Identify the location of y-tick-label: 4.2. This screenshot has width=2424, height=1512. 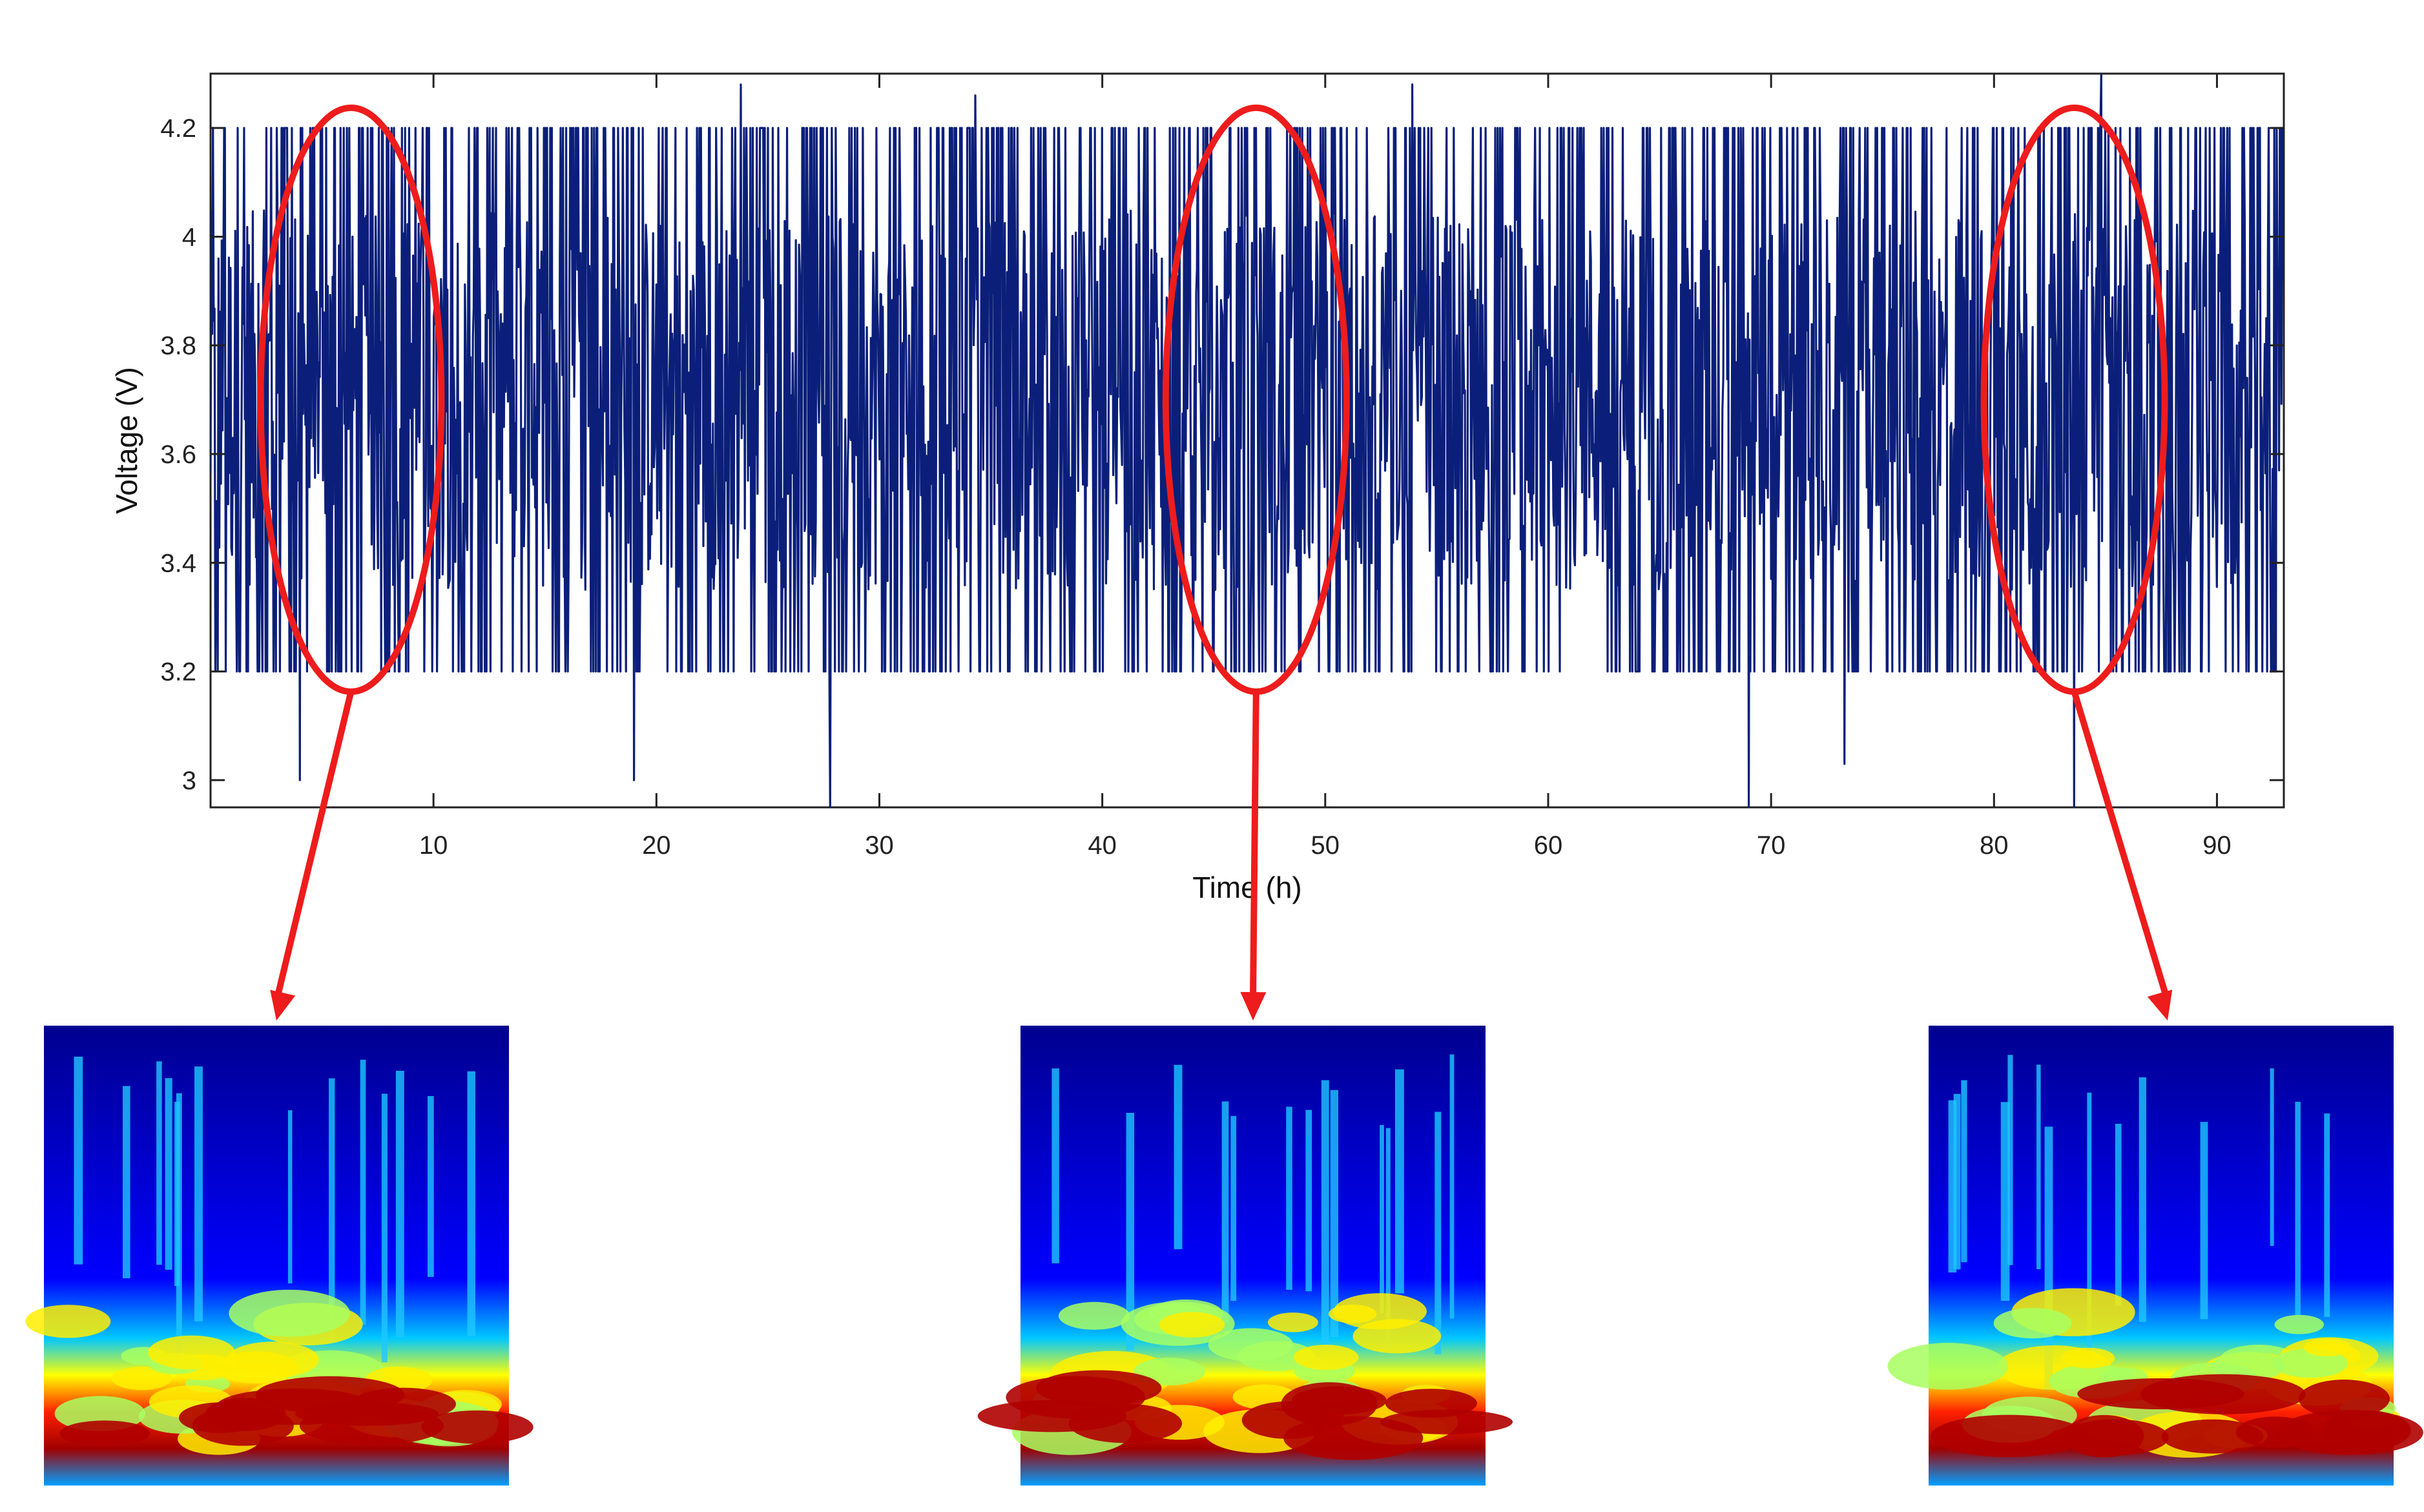
(178, 128).